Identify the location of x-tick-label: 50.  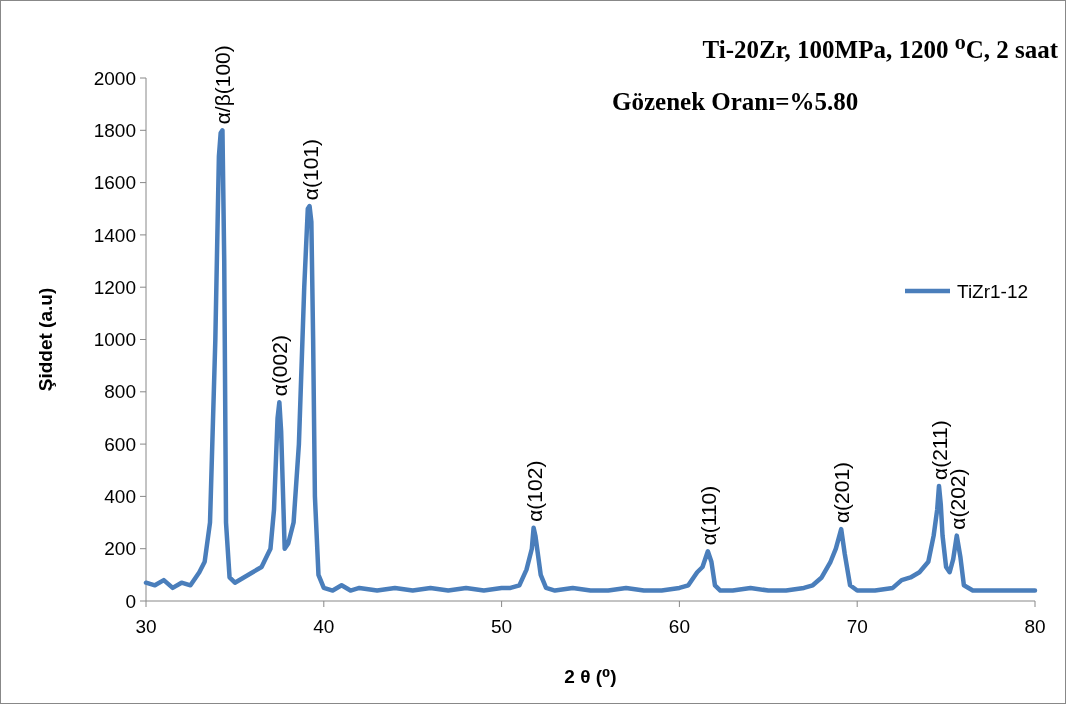
(502, 626).